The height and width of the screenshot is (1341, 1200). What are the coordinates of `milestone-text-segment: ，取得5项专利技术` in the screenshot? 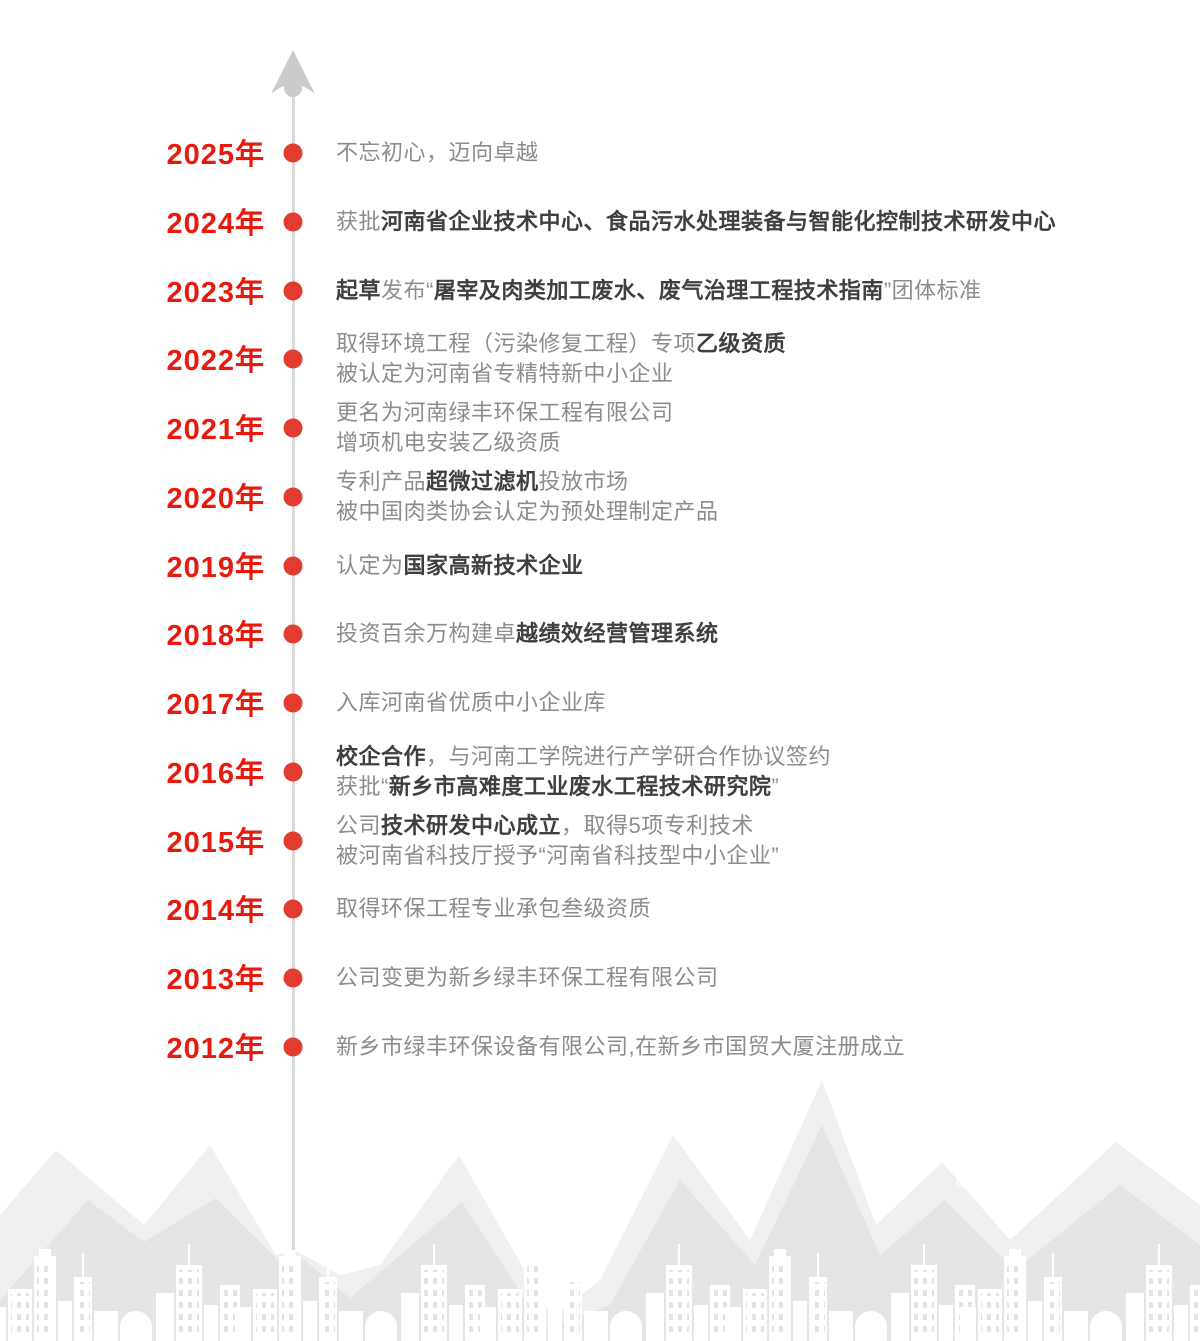 It's located at (657, 825).